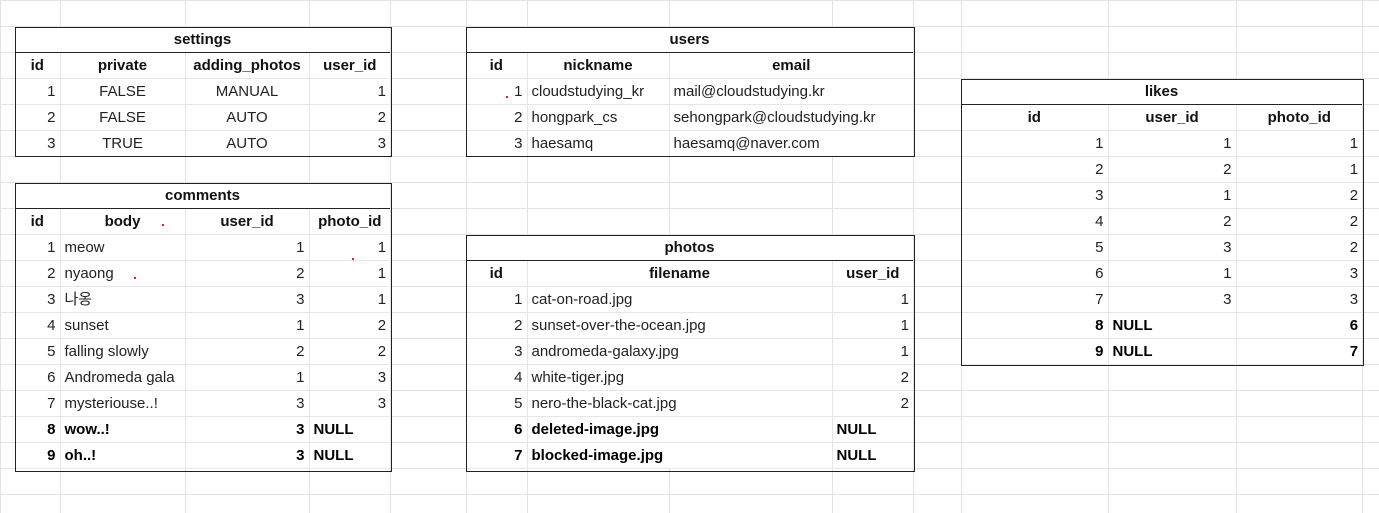 The width and height of the screenshot is (1379, 513). Describe the element at coordinates (680, 299) in the screenshot. I see `table-cell: cat-on-road.jpg` at that location.